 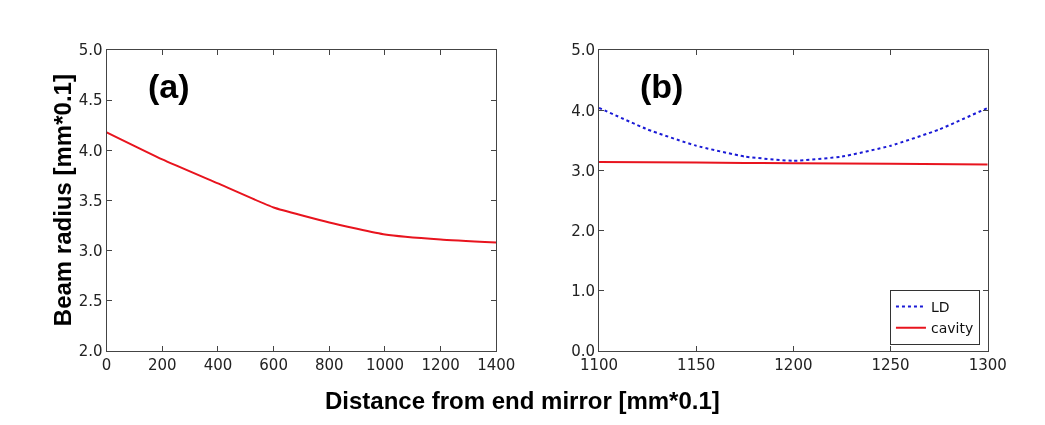 What do you see at coordinates (496, 364) in the screenshot?
I see `x-tick-label: 1400` at bounding box center [496, 364].